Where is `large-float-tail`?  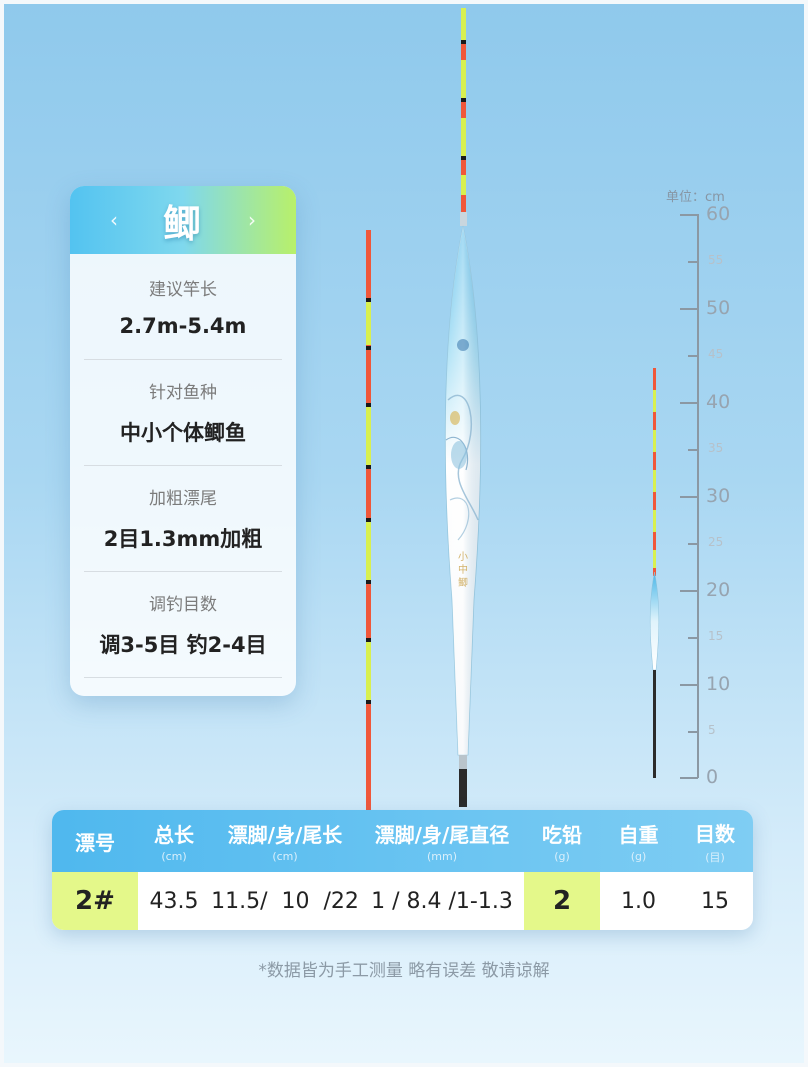
large-float-tail is located at coordinates (463, 117).